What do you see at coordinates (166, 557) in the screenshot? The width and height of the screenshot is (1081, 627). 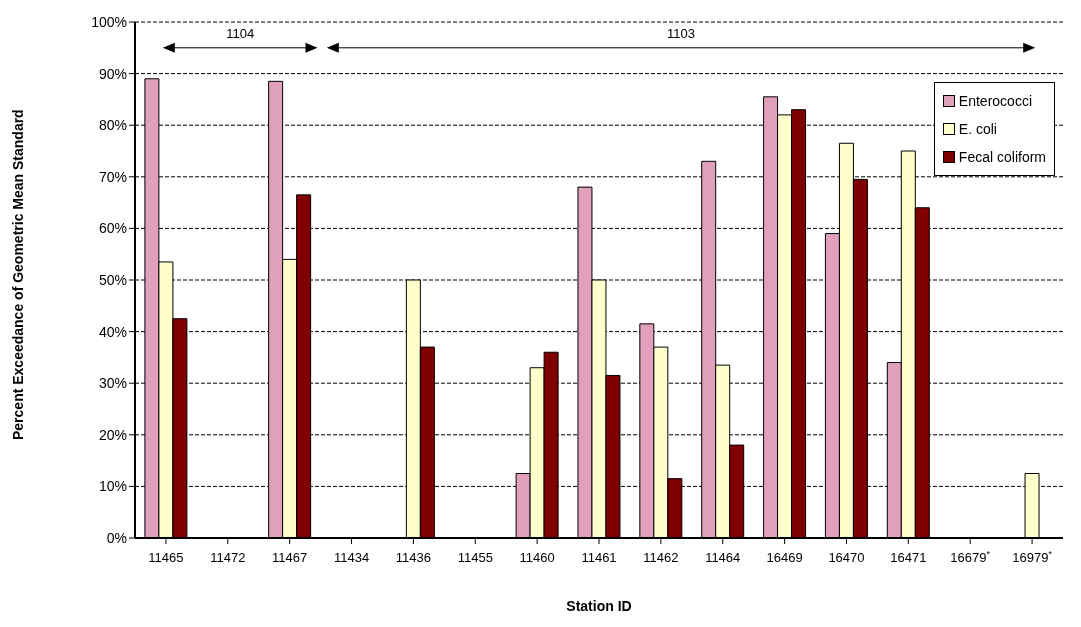 I see `x-tick-label: 11465` at bounding box center [166, 557].